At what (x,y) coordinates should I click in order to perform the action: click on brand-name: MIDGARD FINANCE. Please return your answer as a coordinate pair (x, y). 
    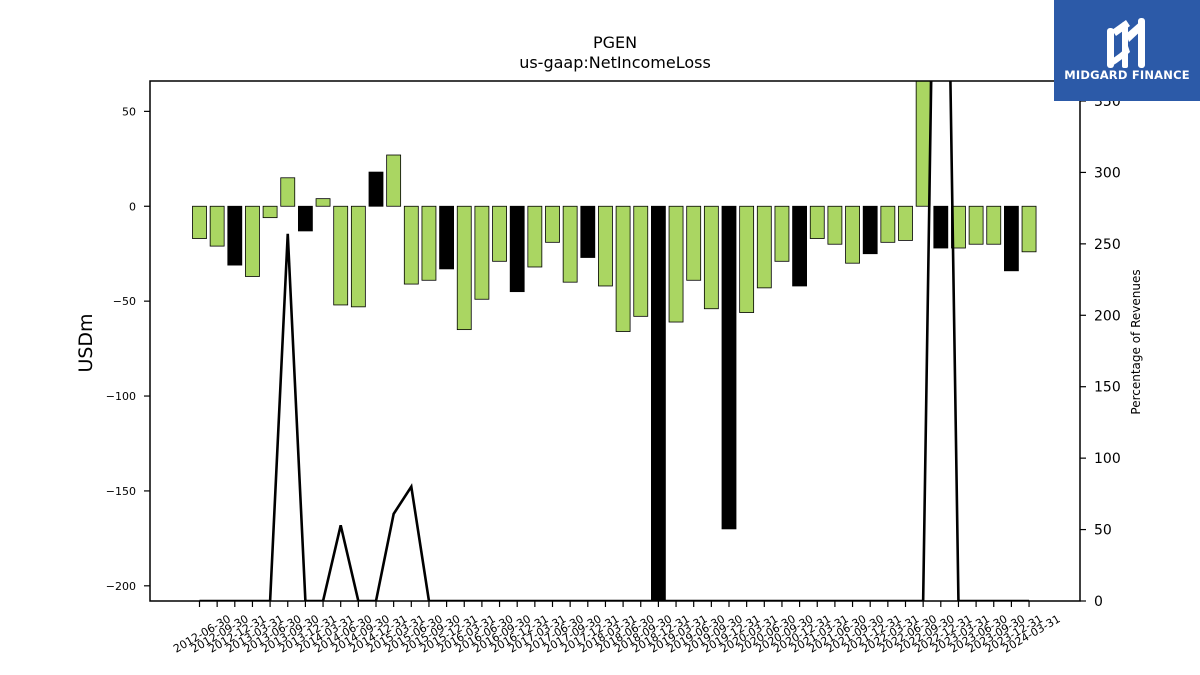
    Looking at the image, I should click on (1127, 75).